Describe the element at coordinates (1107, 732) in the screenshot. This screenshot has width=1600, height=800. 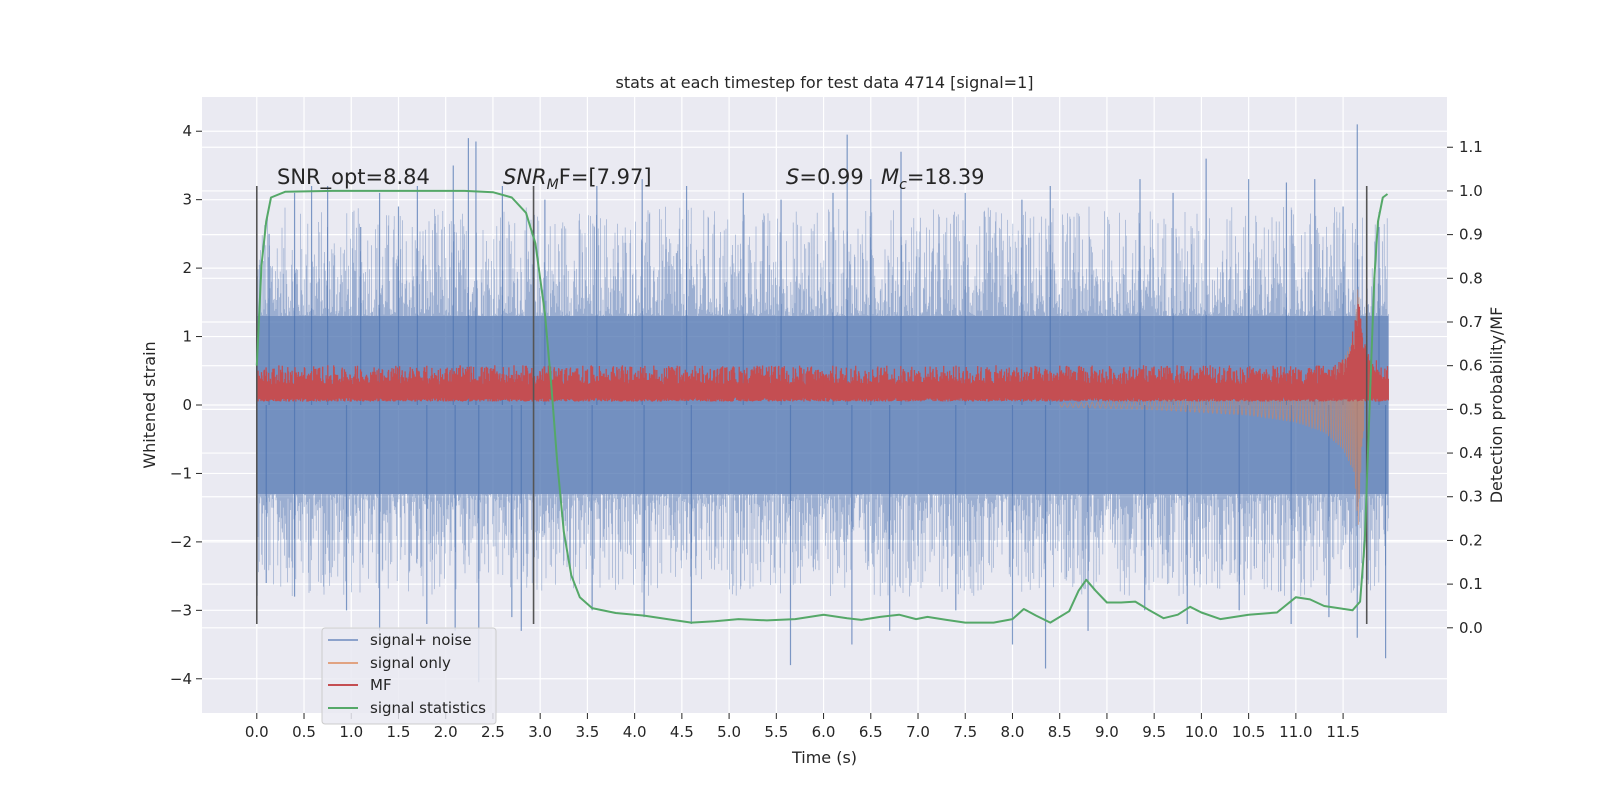
I see `x-tick-label: 9.0` at that location.